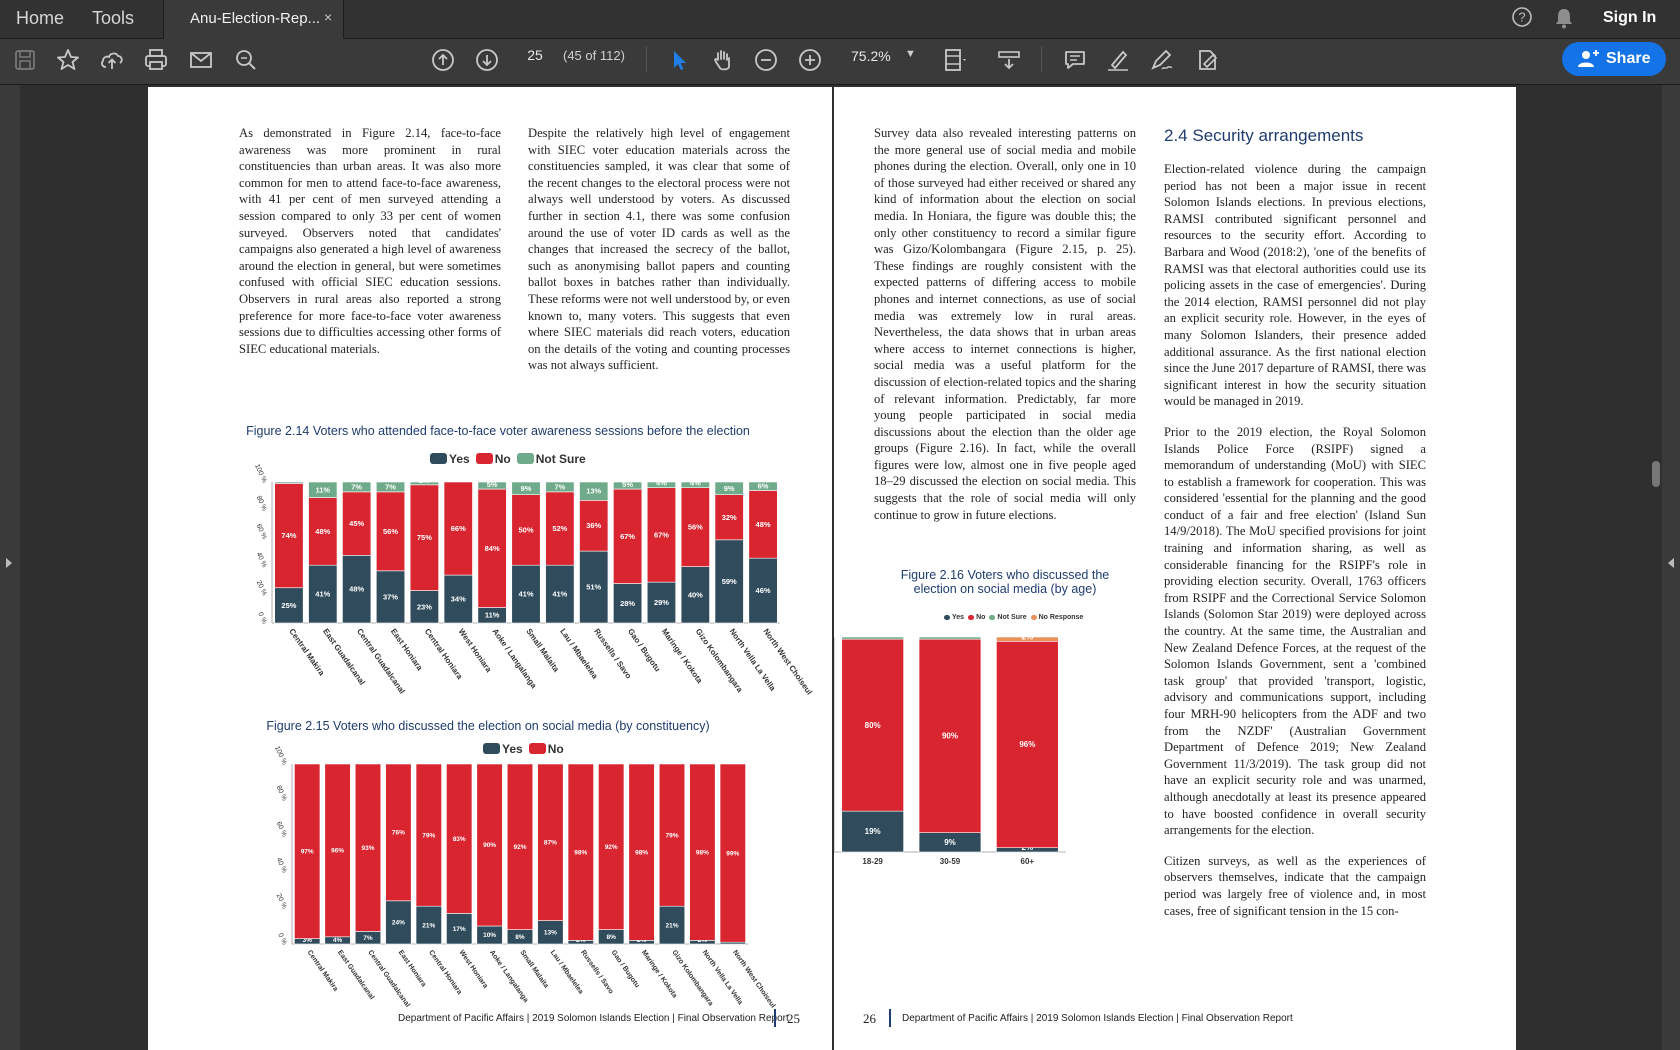 This screenshot has height=1050, width=1680. Describe the element at coordinates (520, 937) in the screenshot. I see `data-label: 8%` at that location.